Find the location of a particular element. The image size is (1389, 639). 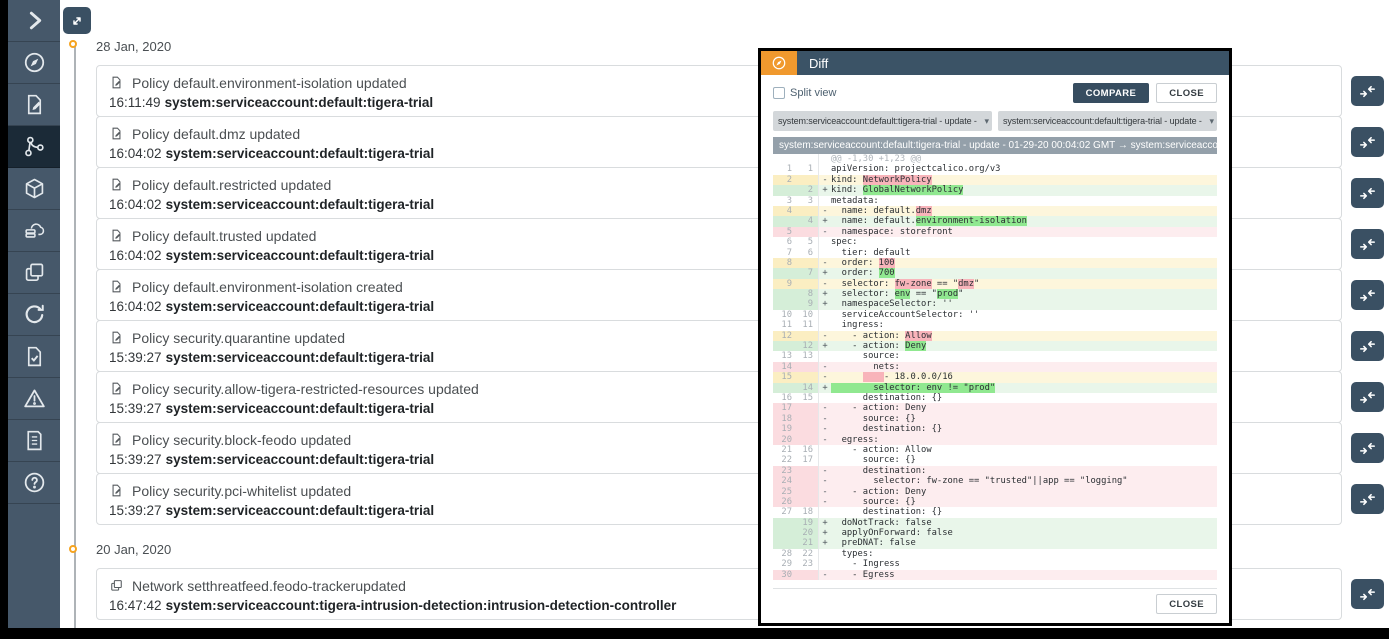

diff-line-numbers: 18 is located at coordinates (796, 419).